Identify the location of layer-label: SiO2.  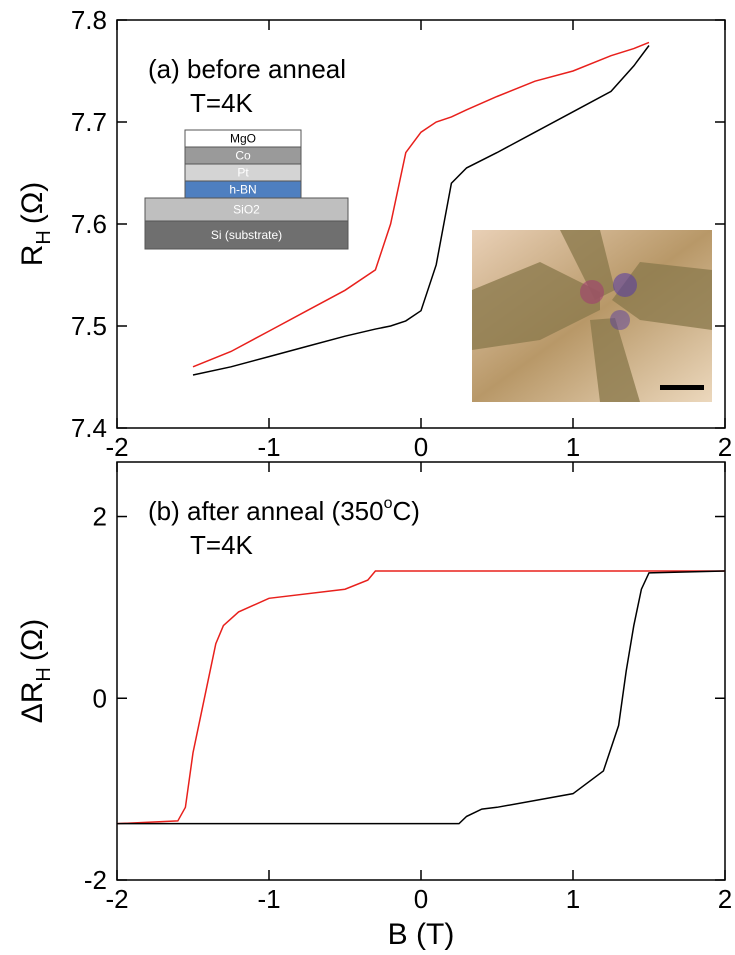
(246, 210).